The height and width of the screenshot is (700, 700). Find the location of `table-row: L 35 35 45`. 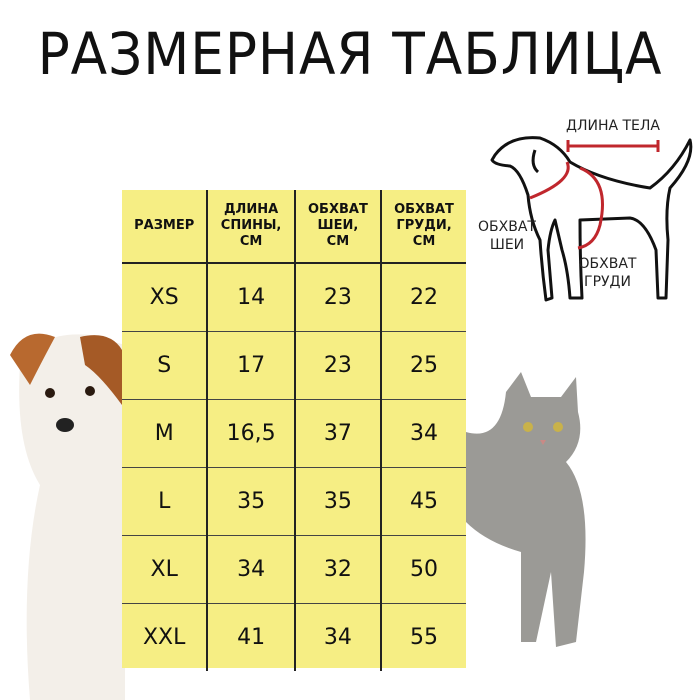

table-row: L 35 35 45 is located at coordinates (294, 501).